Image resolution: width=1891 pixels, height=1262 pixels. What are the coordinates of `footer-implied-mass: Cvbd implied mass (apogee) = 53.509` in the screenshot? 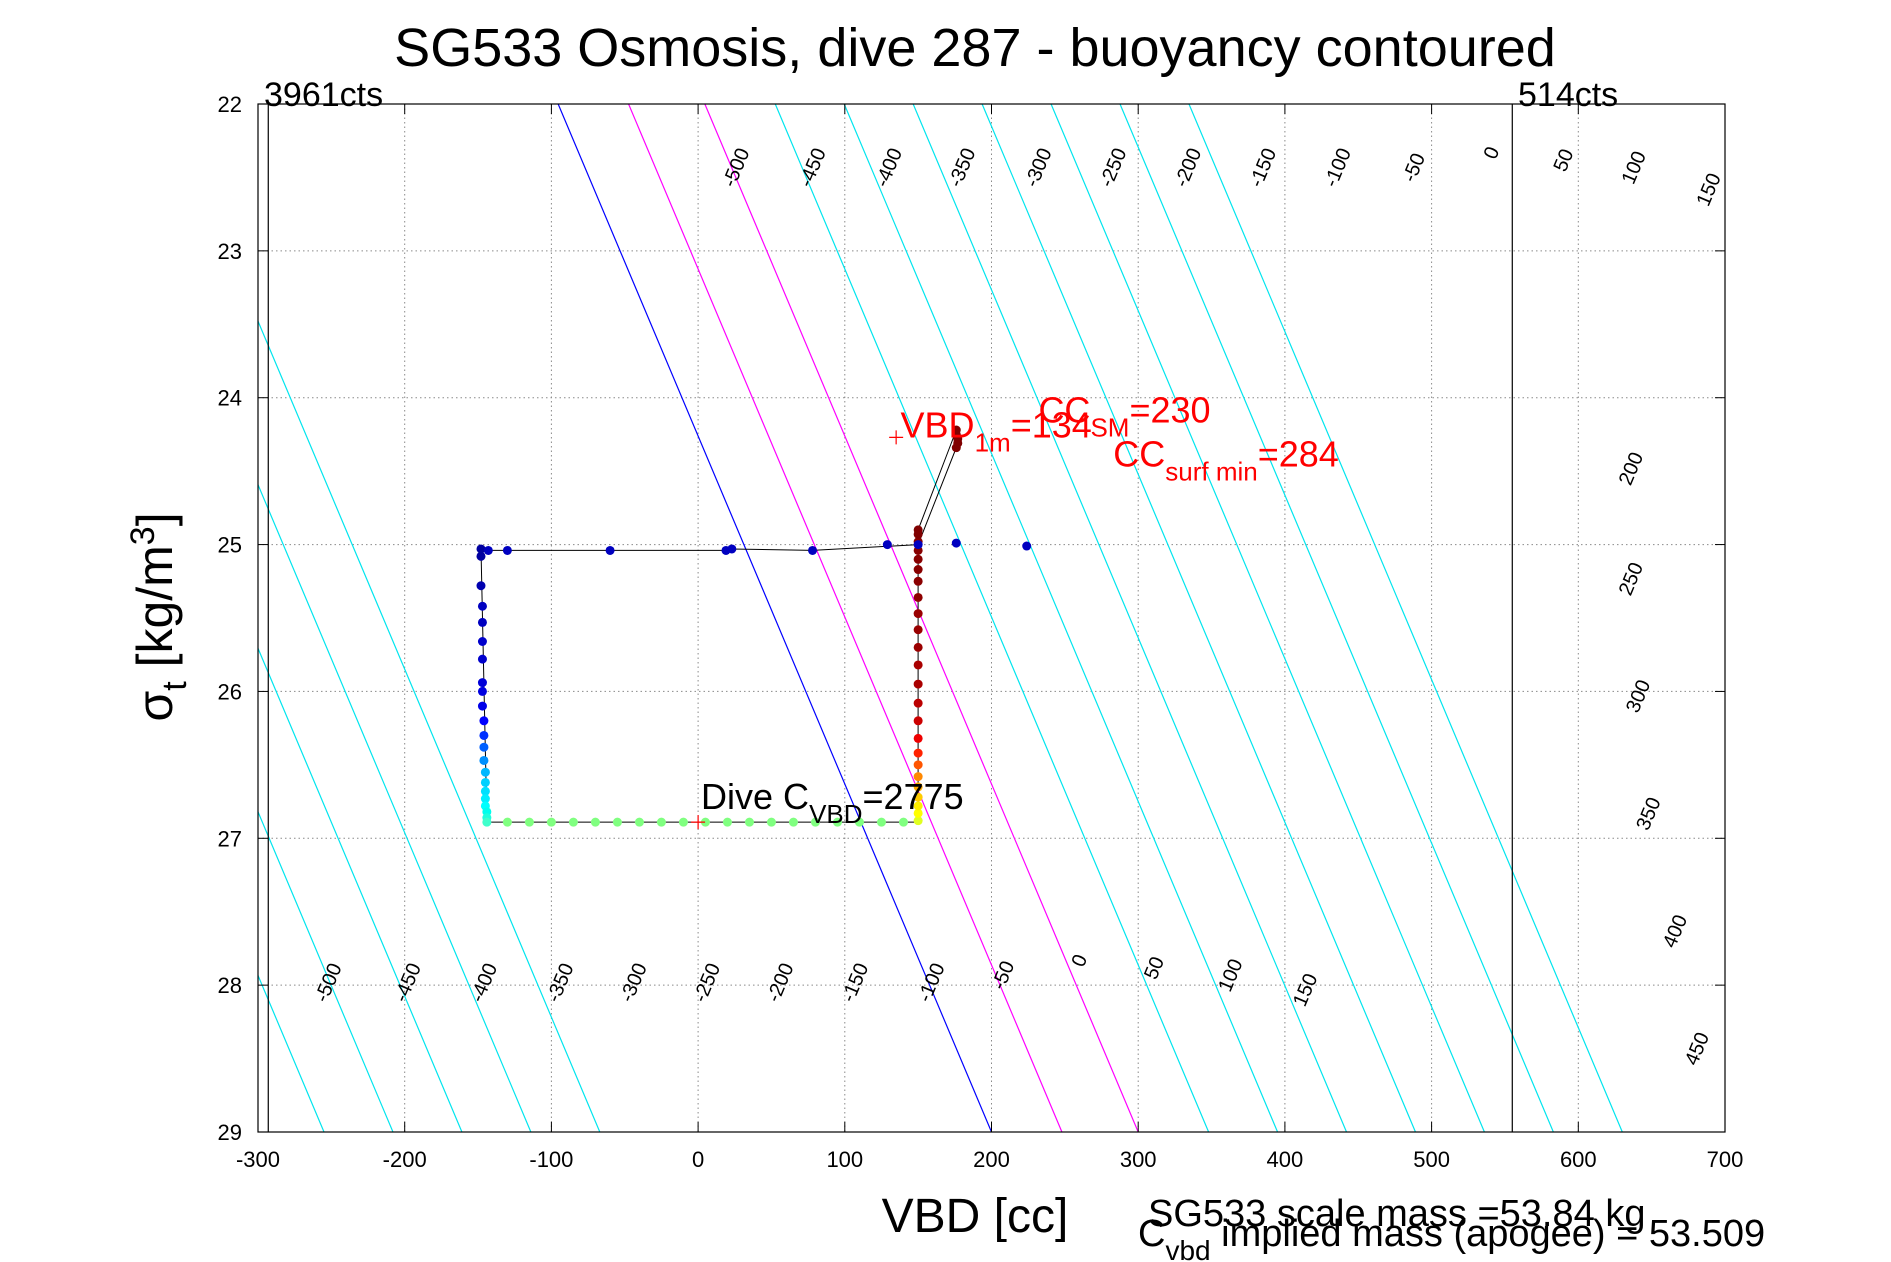 It's located at (1451, 1237).